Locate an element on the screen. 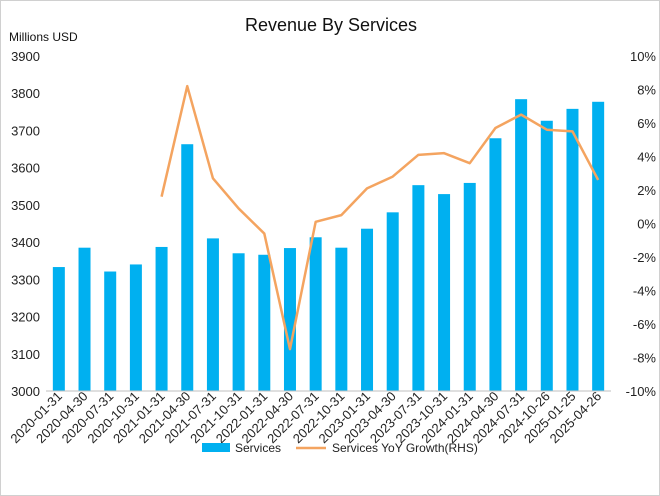 This screenshot has width=660, height=496. chart-title: Revenue By Services is located at coordinates (331, 25).